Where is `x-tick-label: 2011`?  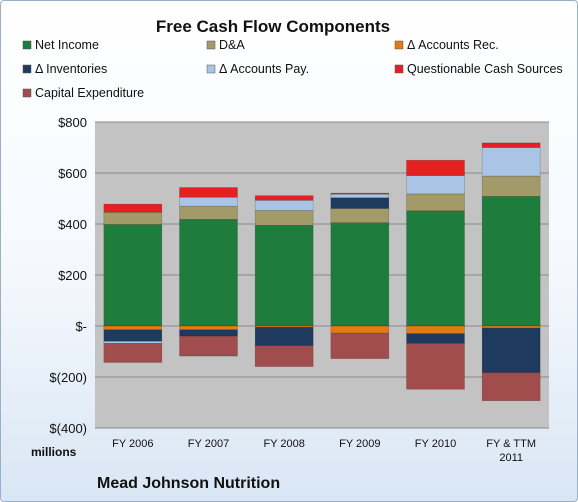
x-tick-label: 2011 is located at coordinates (511, 458).